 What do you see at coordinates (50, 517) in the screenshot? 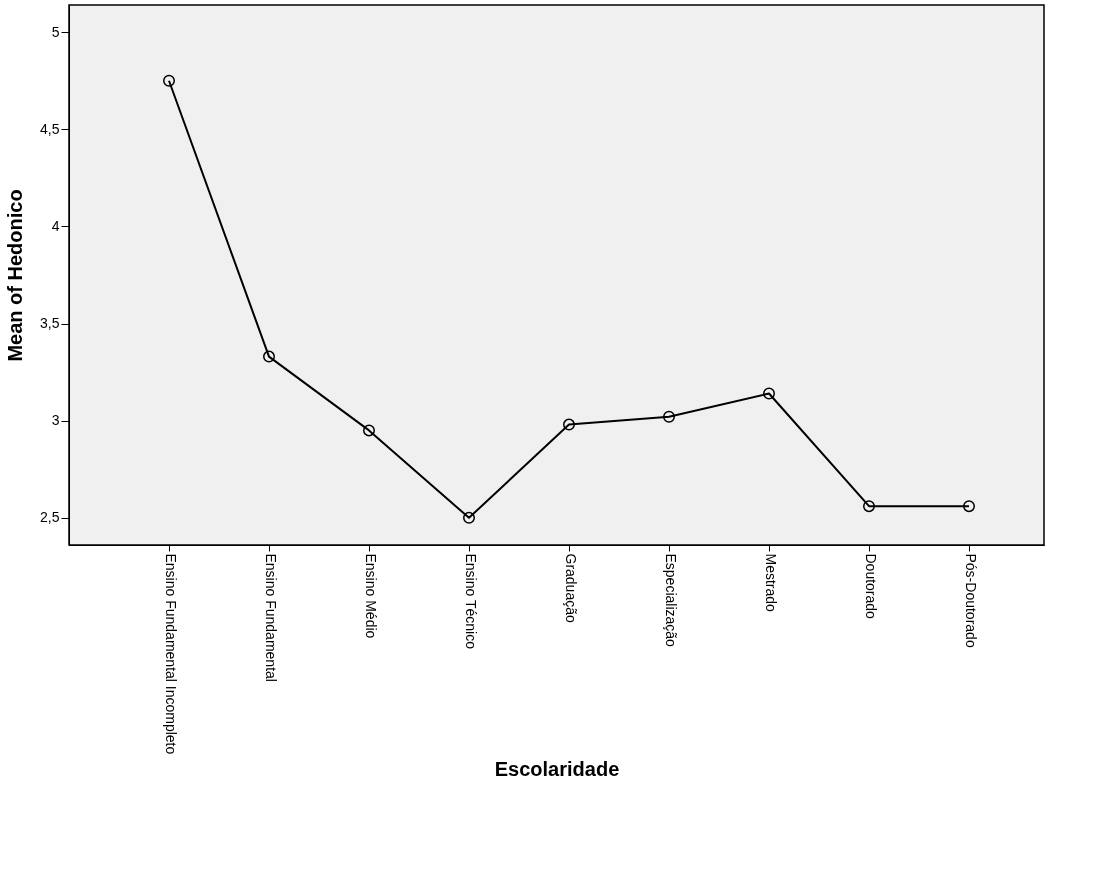
I see `y-tick-label: 2,5` at bounding box center [50, 517].